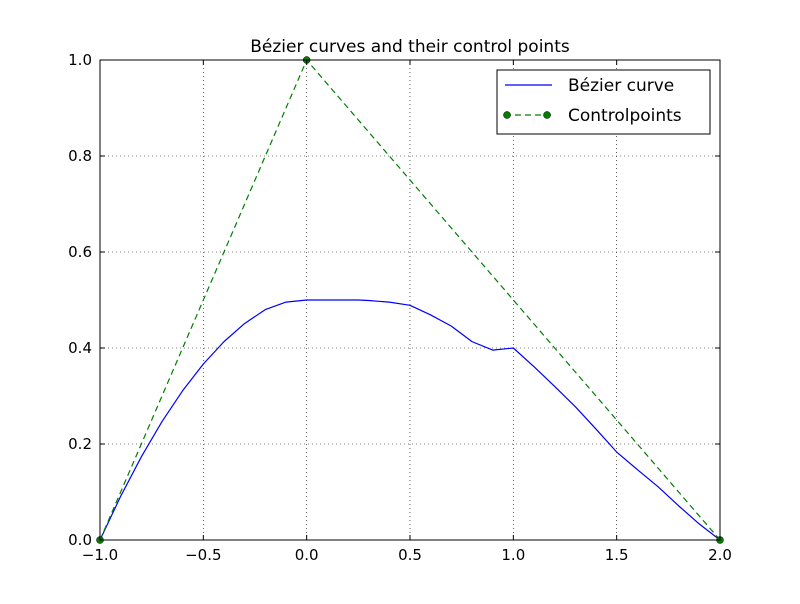  Describe the element at coordinates (410, 555) in the screenshot. I see `x-tick-label: 0.5` at that location.